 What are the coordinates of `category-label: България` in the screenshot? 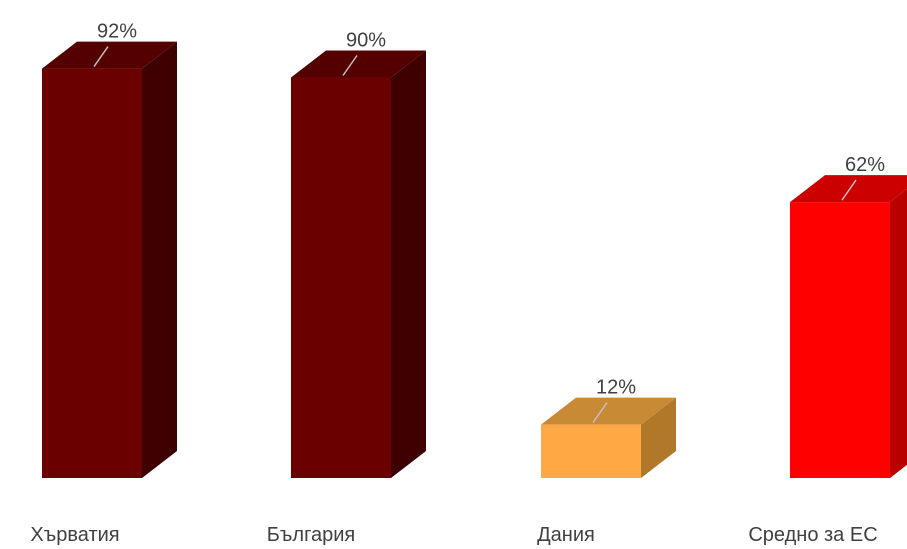 It's located at (311, 535).